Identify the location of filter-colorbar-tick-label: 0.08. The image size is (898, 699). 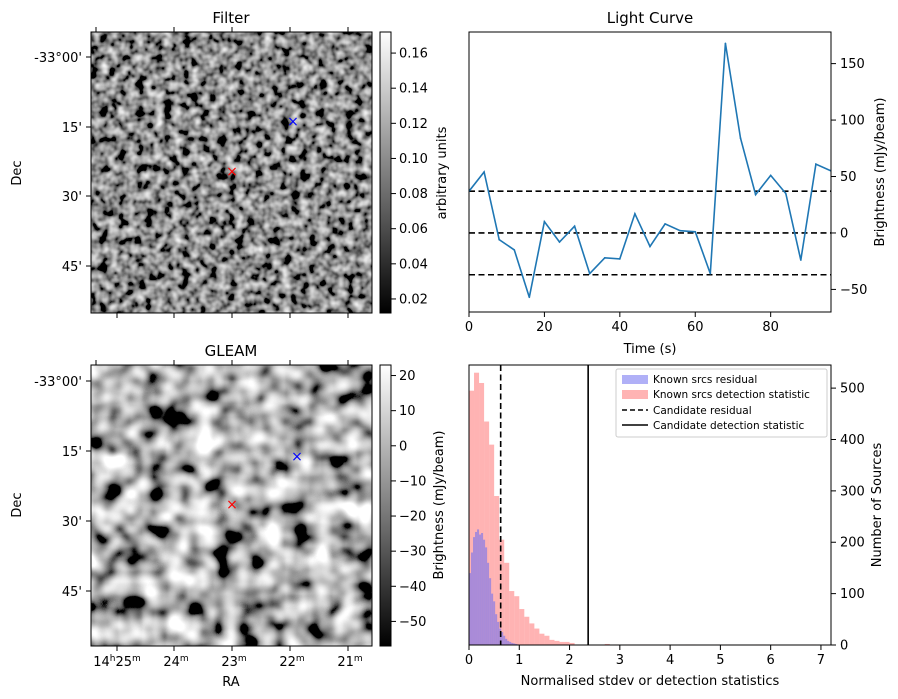
(413, 194).